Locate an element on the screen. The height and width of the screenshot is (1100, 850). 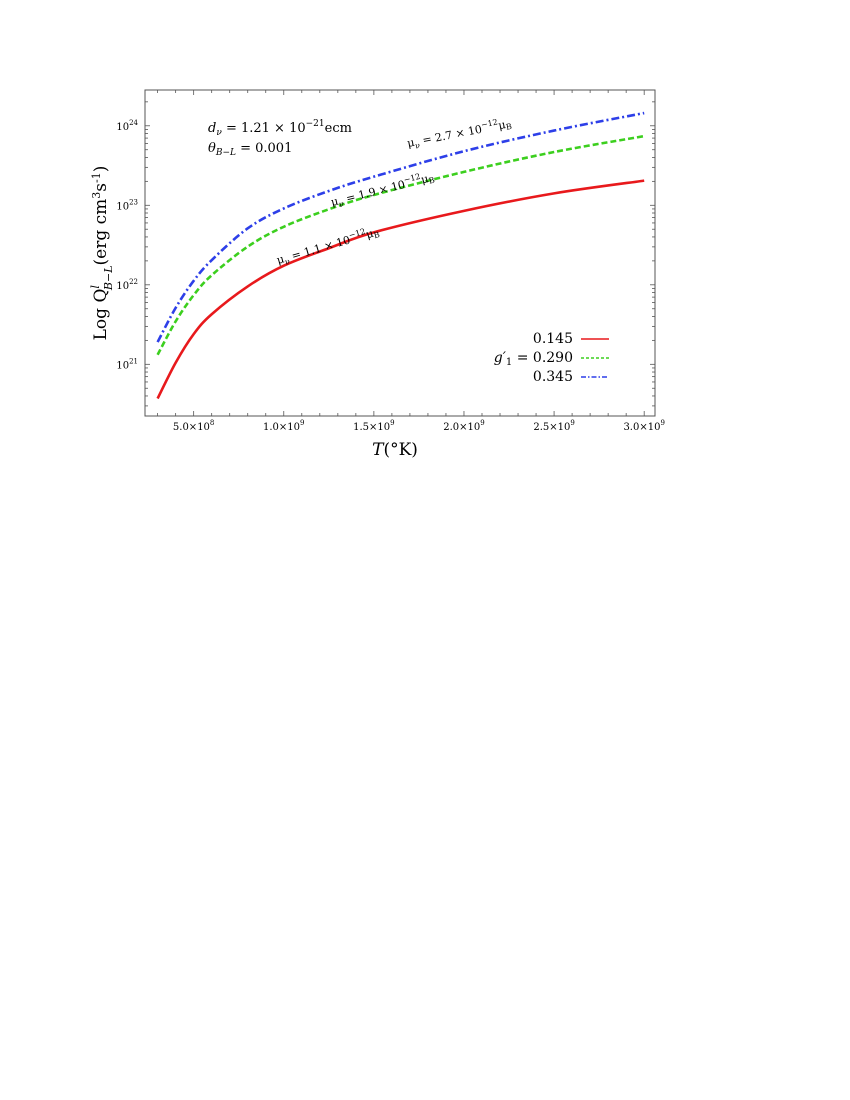
y-tick-label: 1021 is located at coordinates (127, 364).